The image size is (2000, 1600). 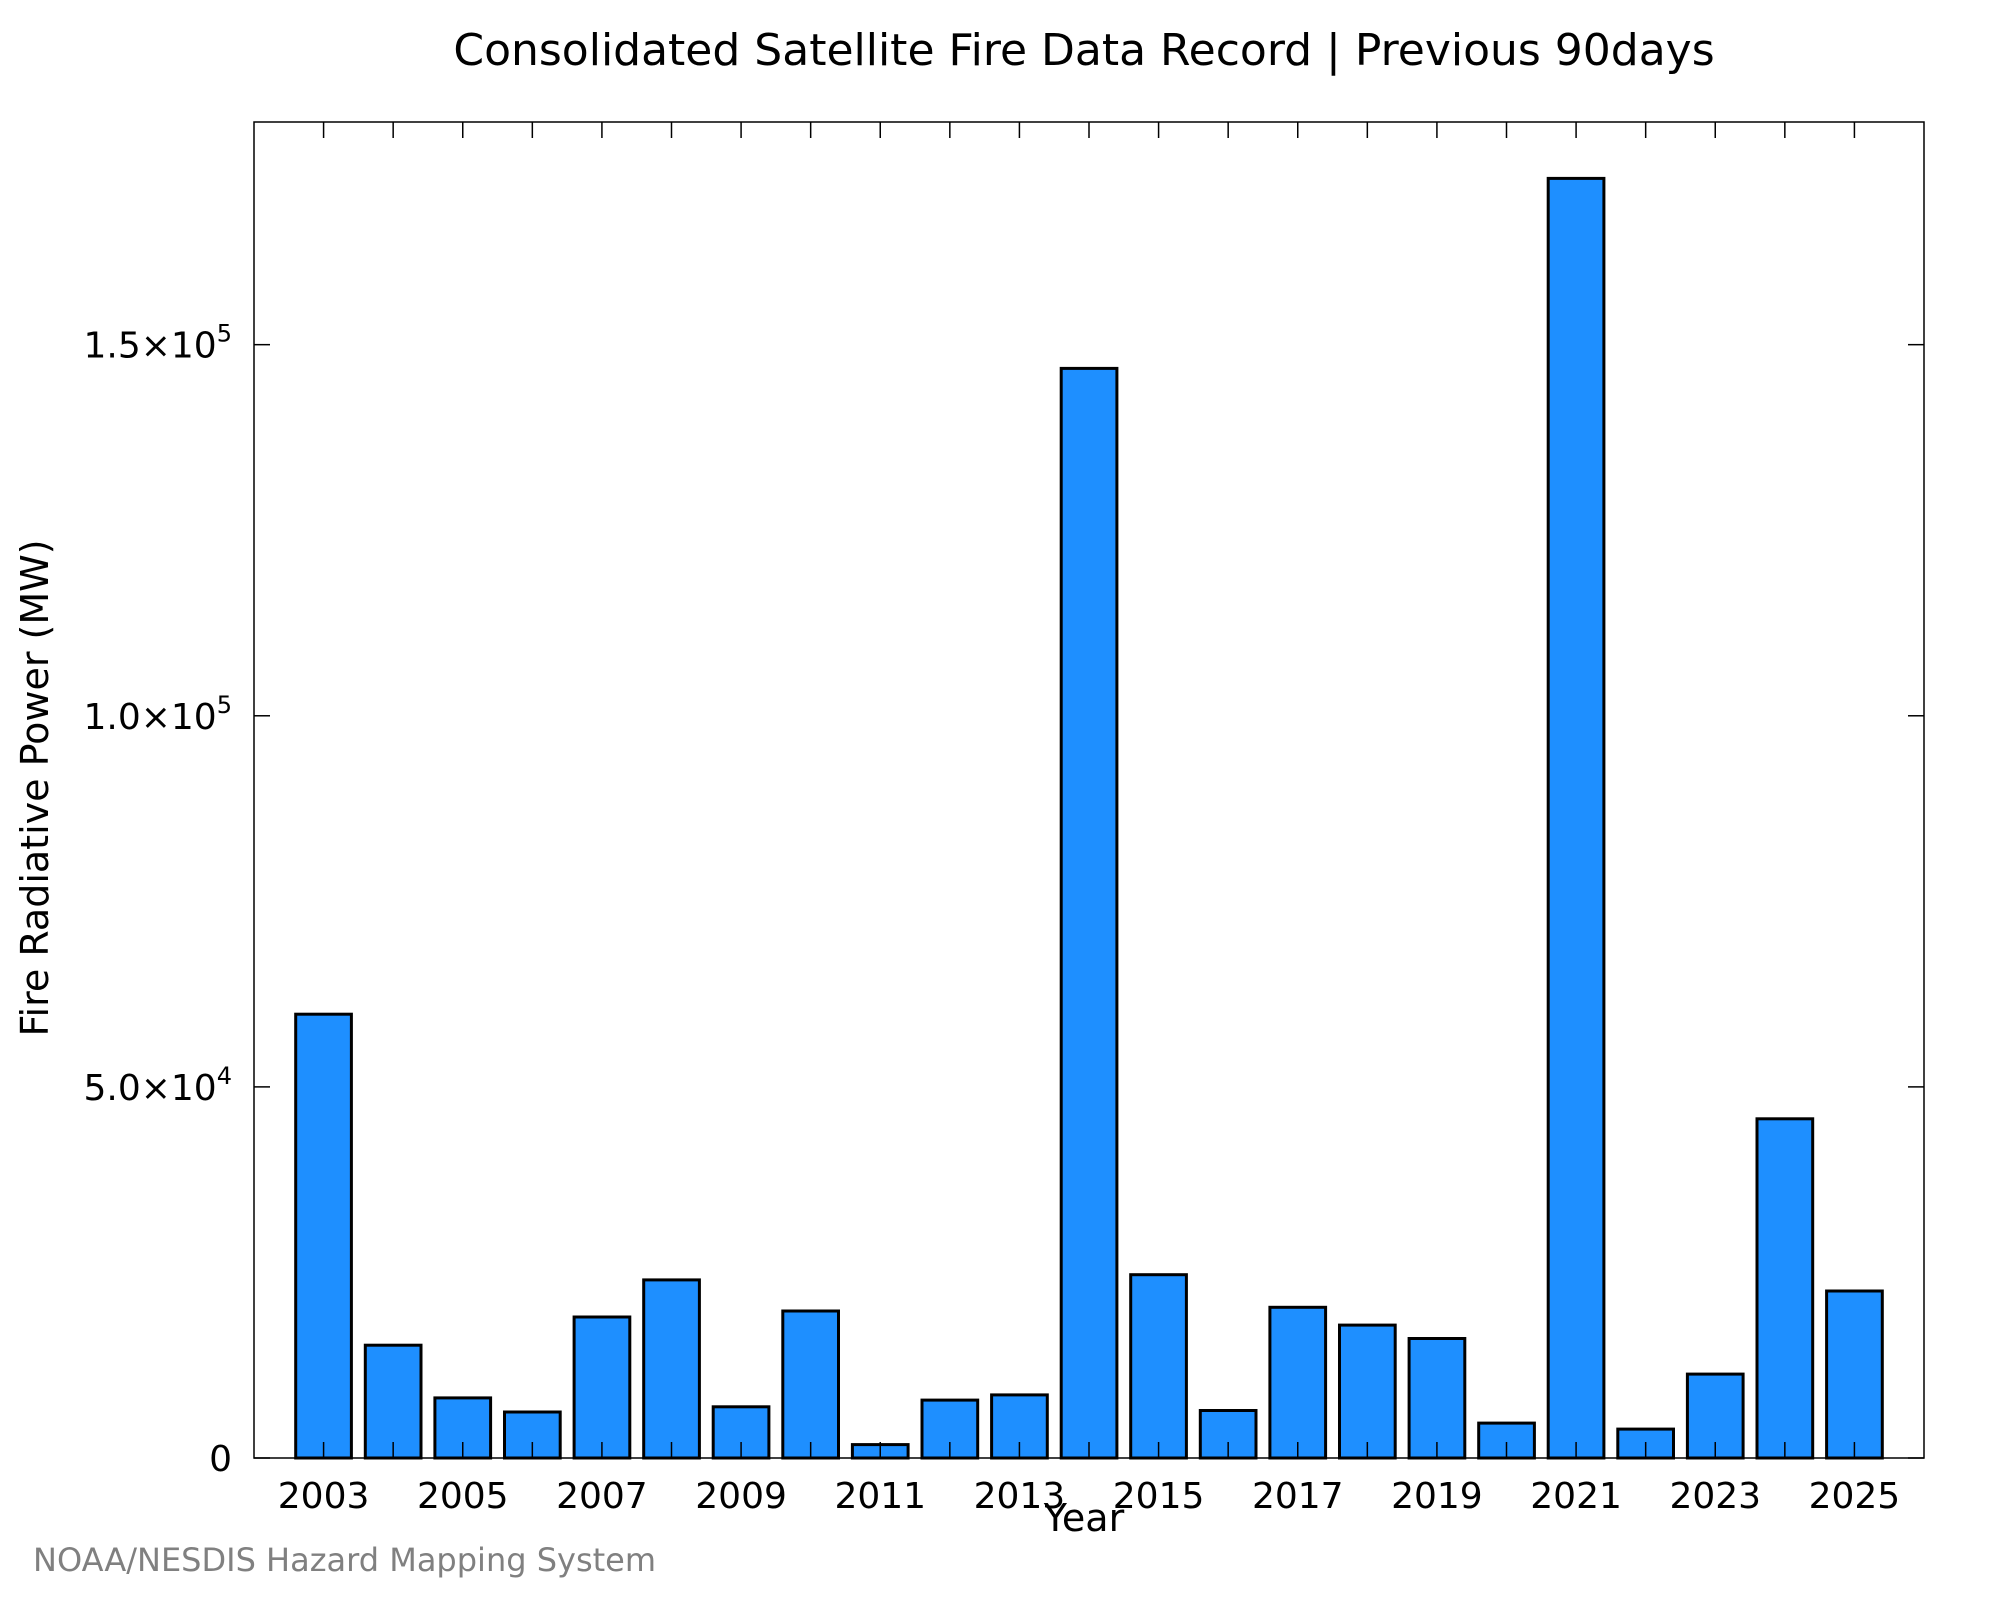 I want to click on bar-2010, so click(x=810, y=1384).